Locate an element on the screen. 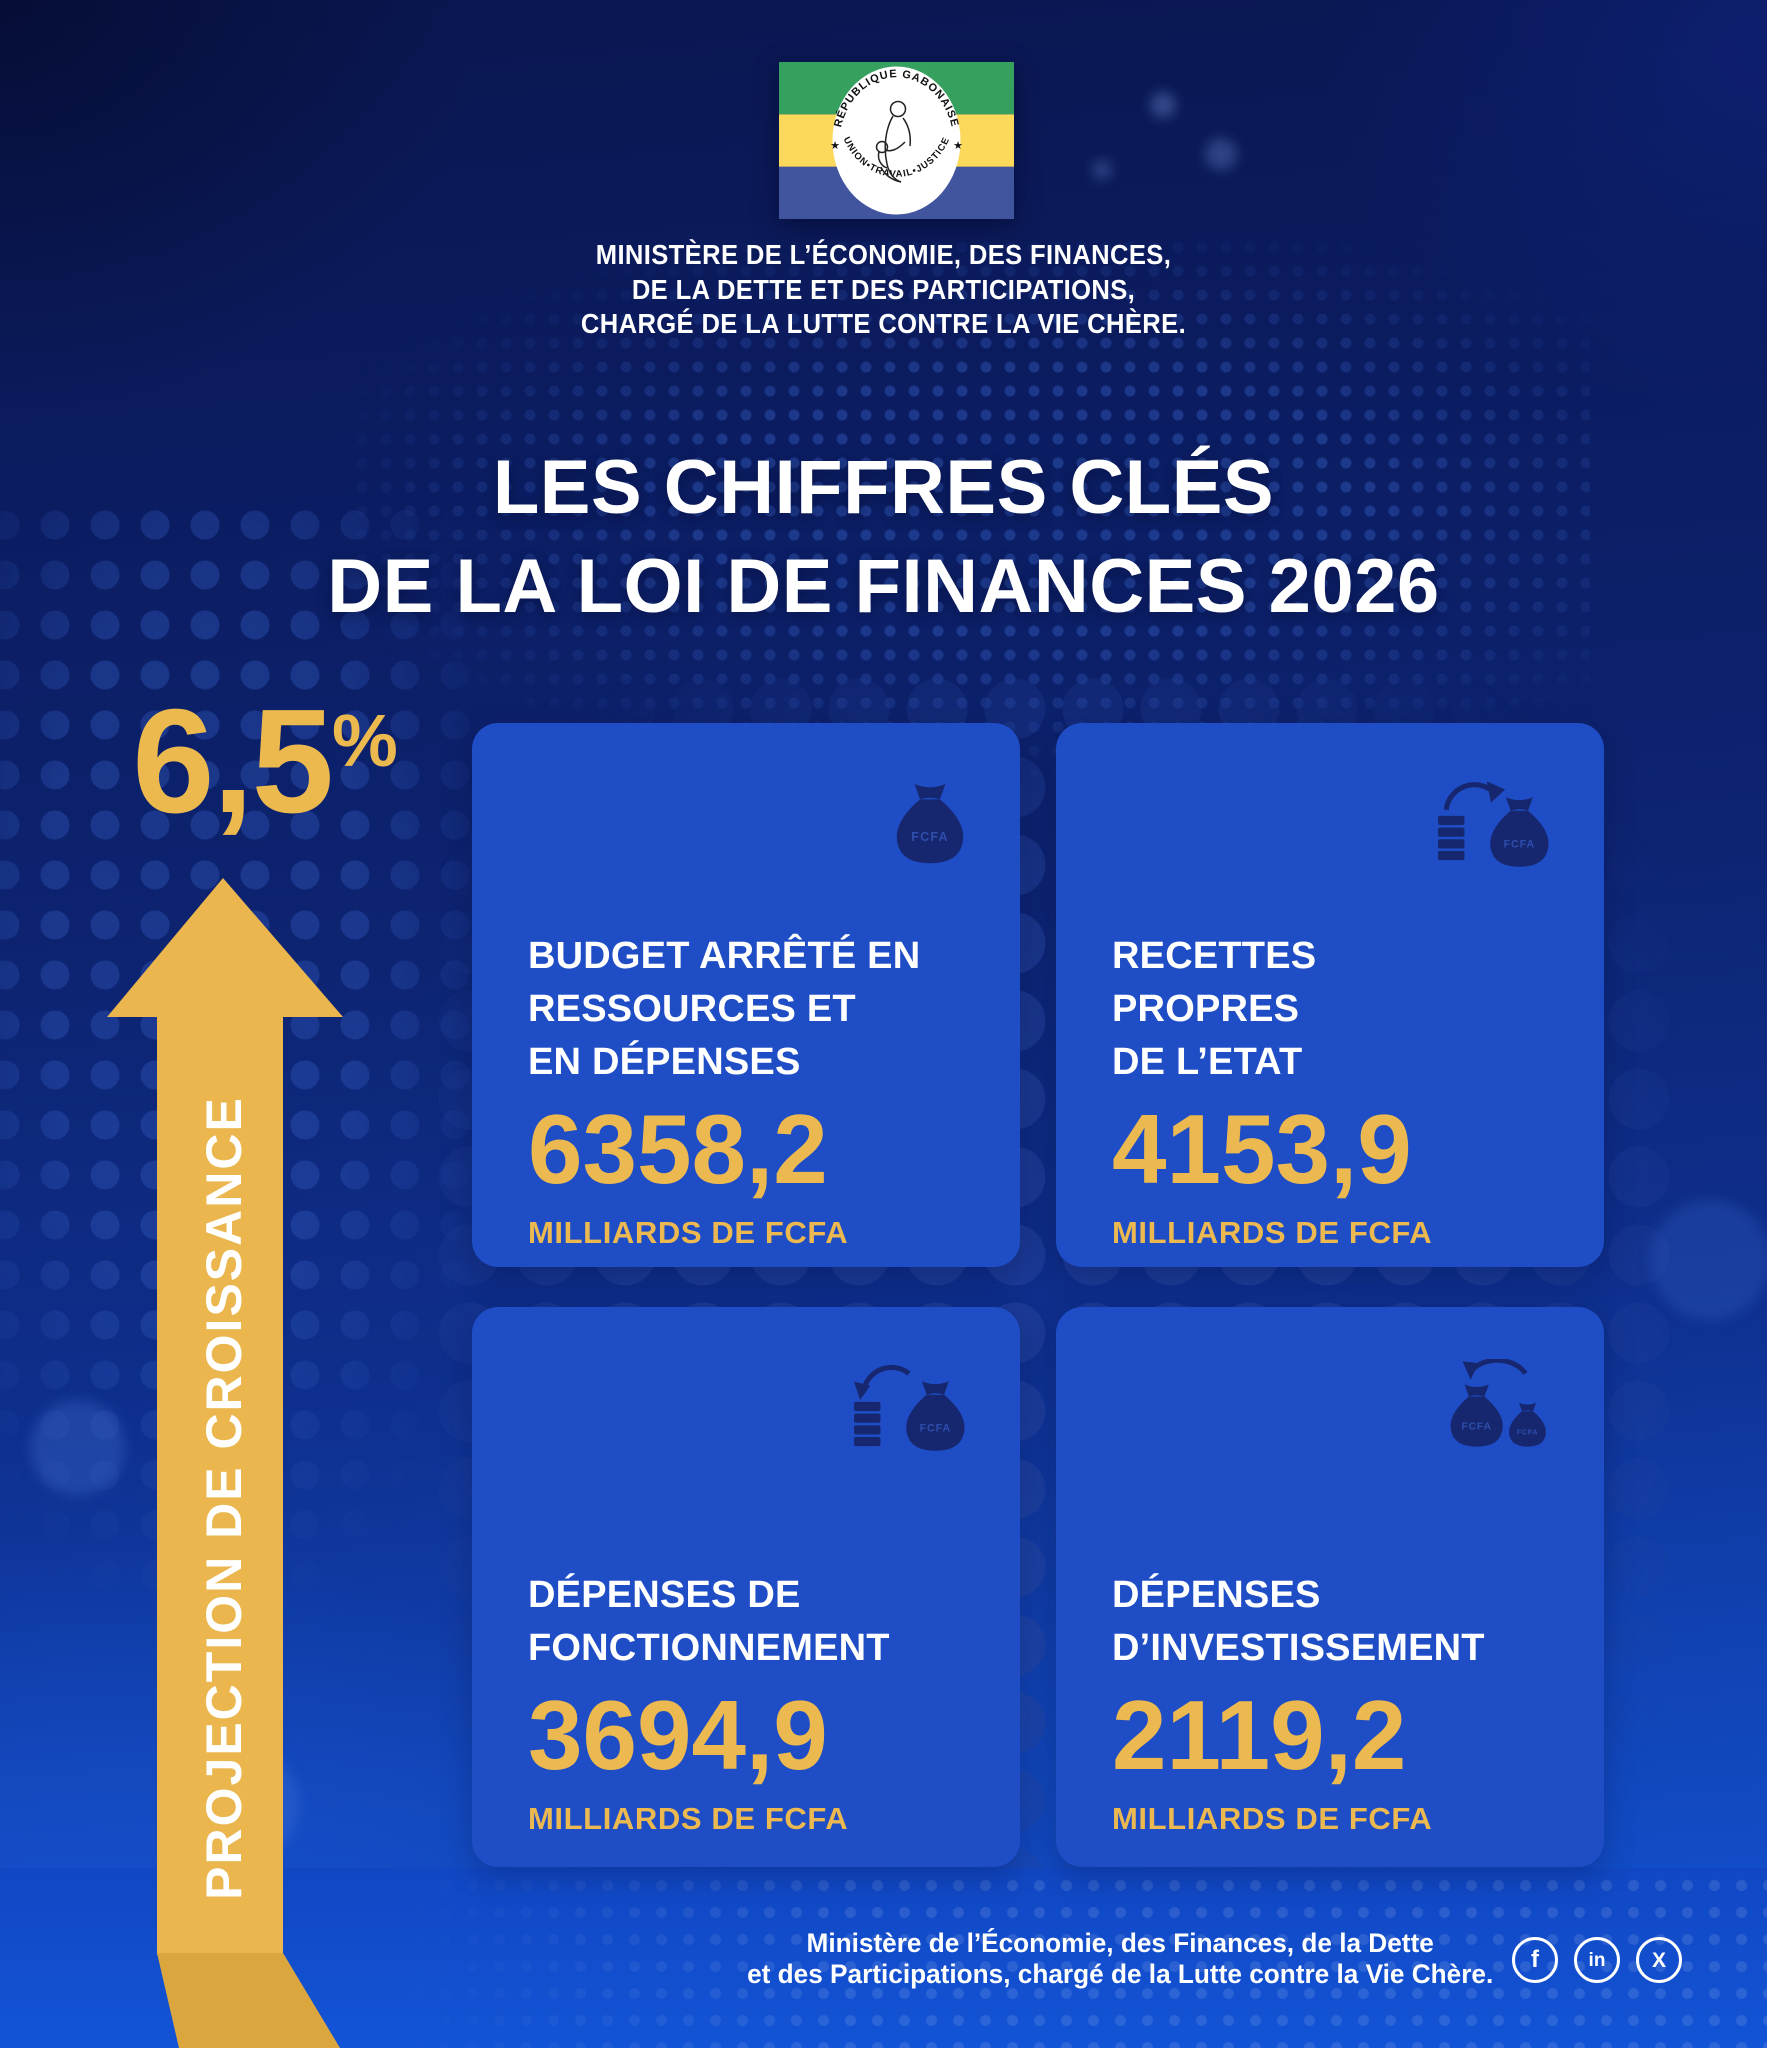 The width and height of the screenshot is (1767, 2048). growth-axis-label: PROJECTION DE CROISSANCE is located at coordinates (224, 1498).